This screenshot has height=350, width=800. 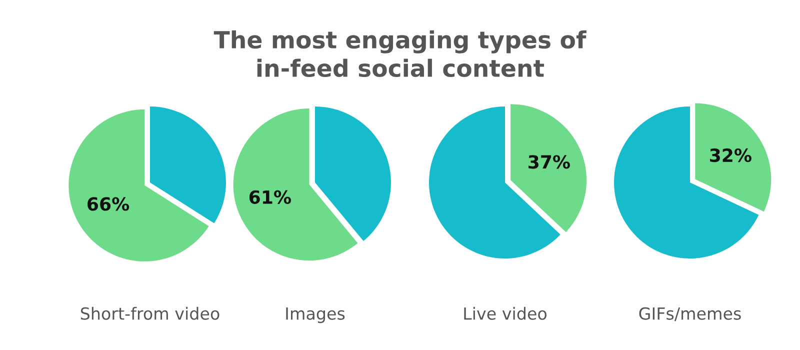 I want to click on text: Short-from video, so click(x=150, y=313).